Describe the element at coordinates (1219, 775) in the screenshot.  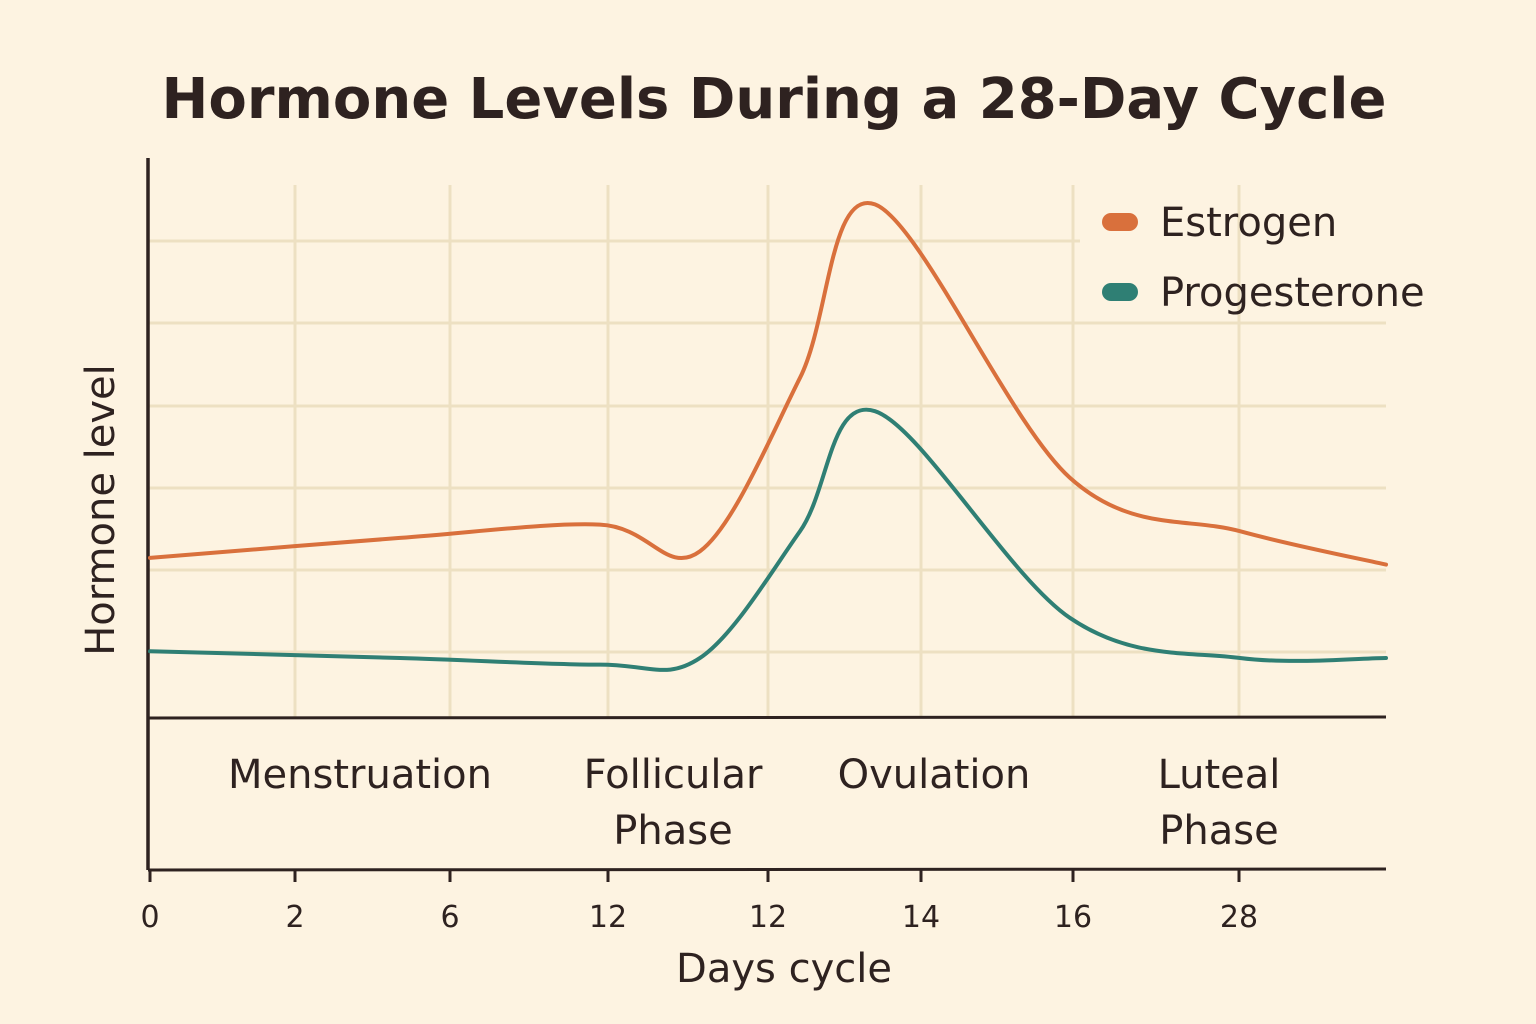
I see `phase-label: Luteal` at that location.